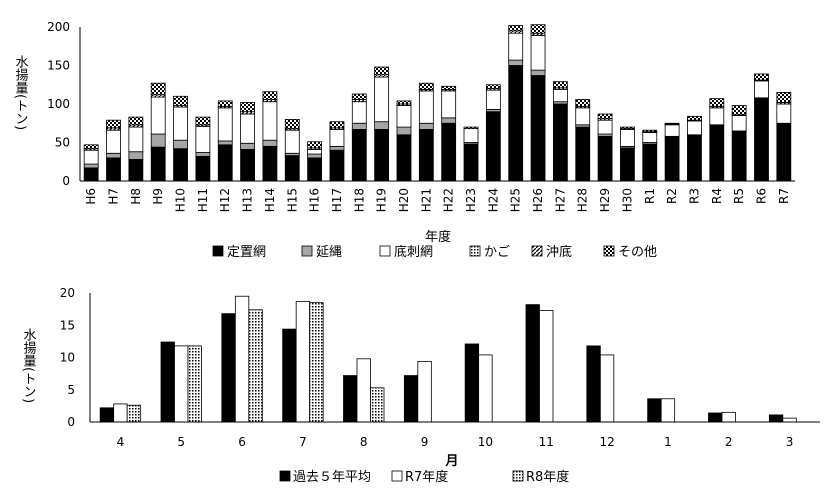 The image size is (825, 494). I want to click on annual-x-tick-label: R3, so click(694, 196).